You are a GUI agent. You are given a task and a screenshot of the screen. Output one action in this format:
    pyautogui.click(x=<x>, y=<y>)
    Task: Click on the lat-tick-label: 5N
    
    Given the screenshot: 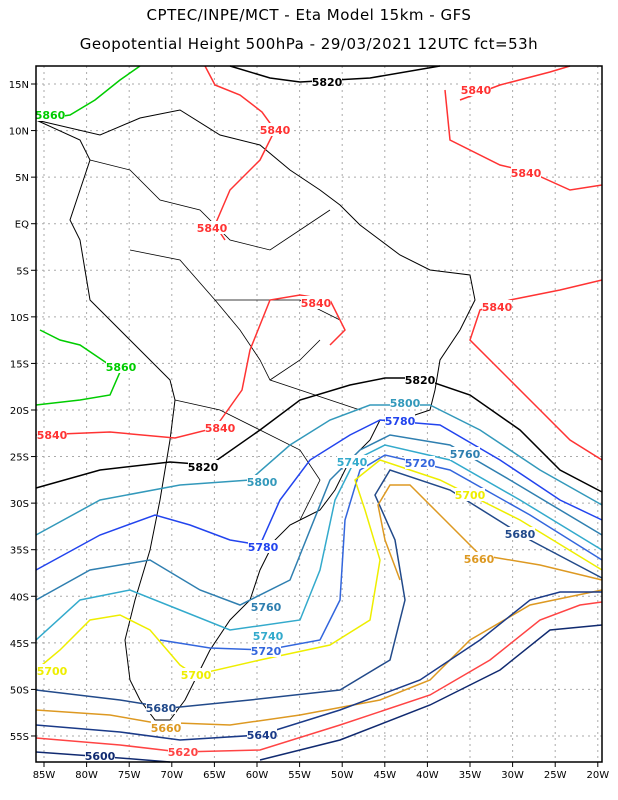 What is the action you would take?
    pyautogui.click(x=22, y=178)
    